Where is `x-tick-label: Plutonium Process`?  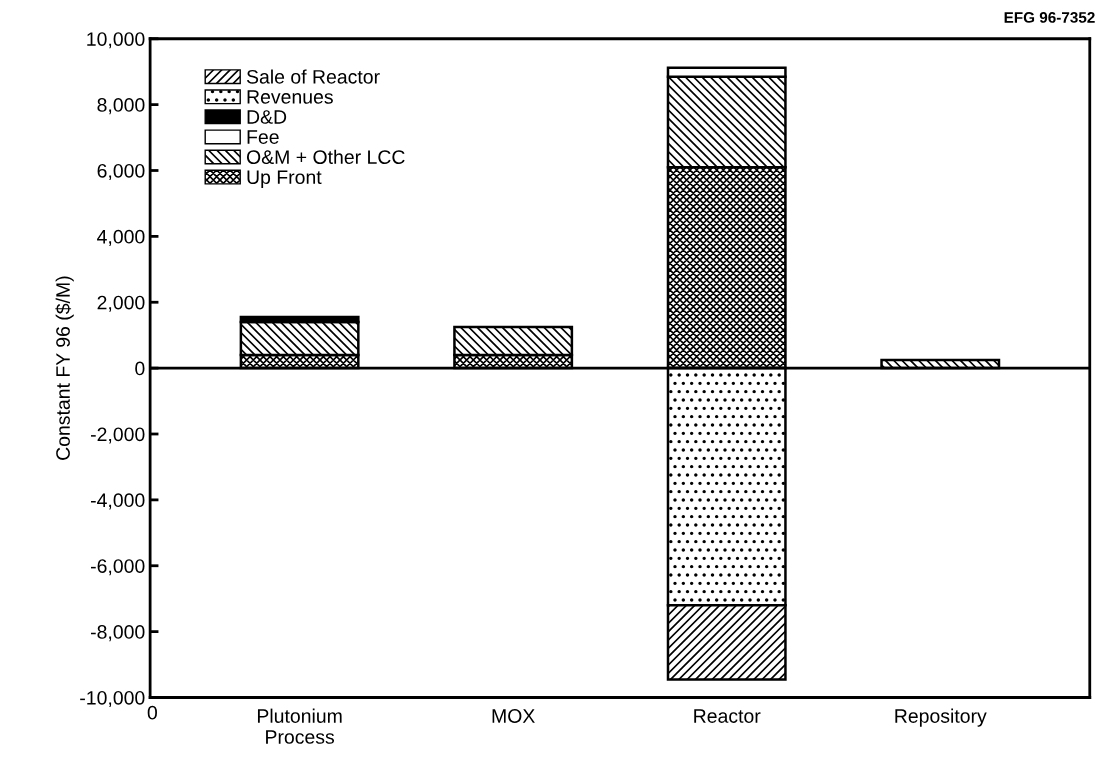
x-tick-label: Plutonium Process is located at coordinates (299, 726).